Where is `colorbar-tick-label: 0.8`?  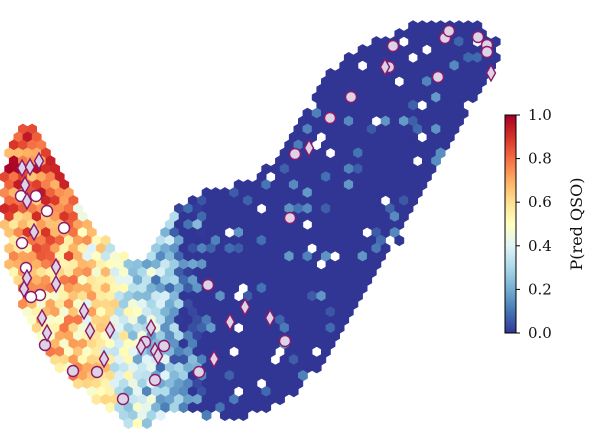 colorbar-tick-label: 0.8 is located at coordinates (540, 159).